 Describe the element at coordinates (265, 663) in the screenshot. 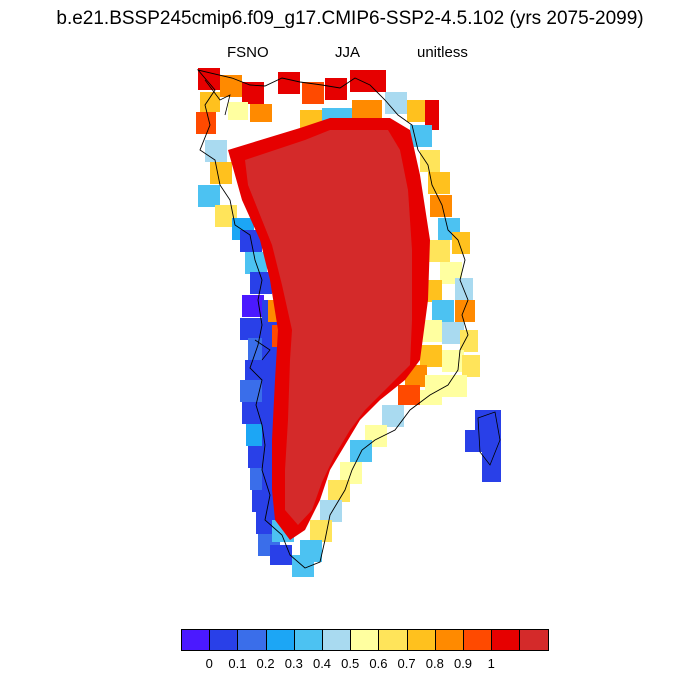

I see `colorbar-tick-label: 0.2` at that location.